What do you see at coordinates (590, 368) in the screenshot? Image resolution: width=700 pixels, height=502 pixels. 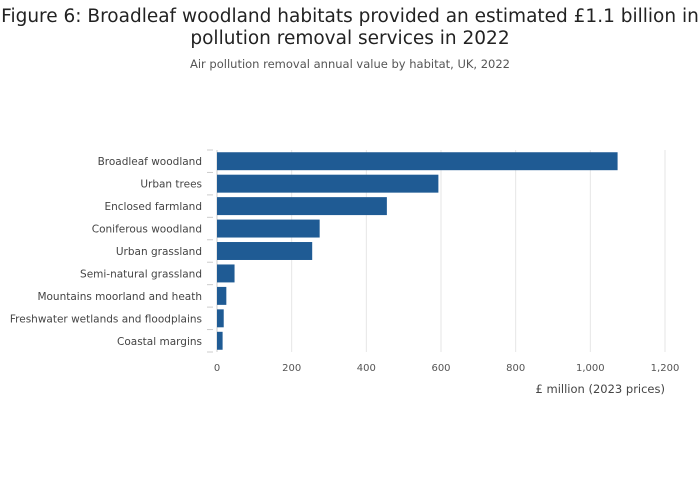 I see `x-tick-label: 1,000` at bounding box center [590, 368].